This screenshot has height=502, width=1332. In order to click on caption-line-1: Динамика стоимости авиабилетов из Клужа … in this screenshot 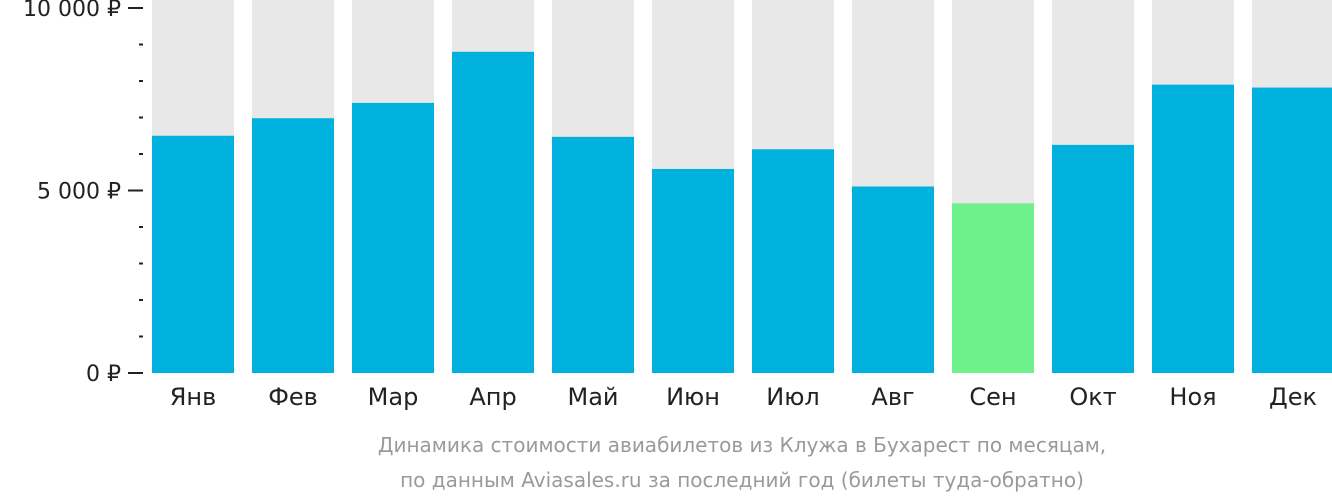, I will do `click(742, 445)`.